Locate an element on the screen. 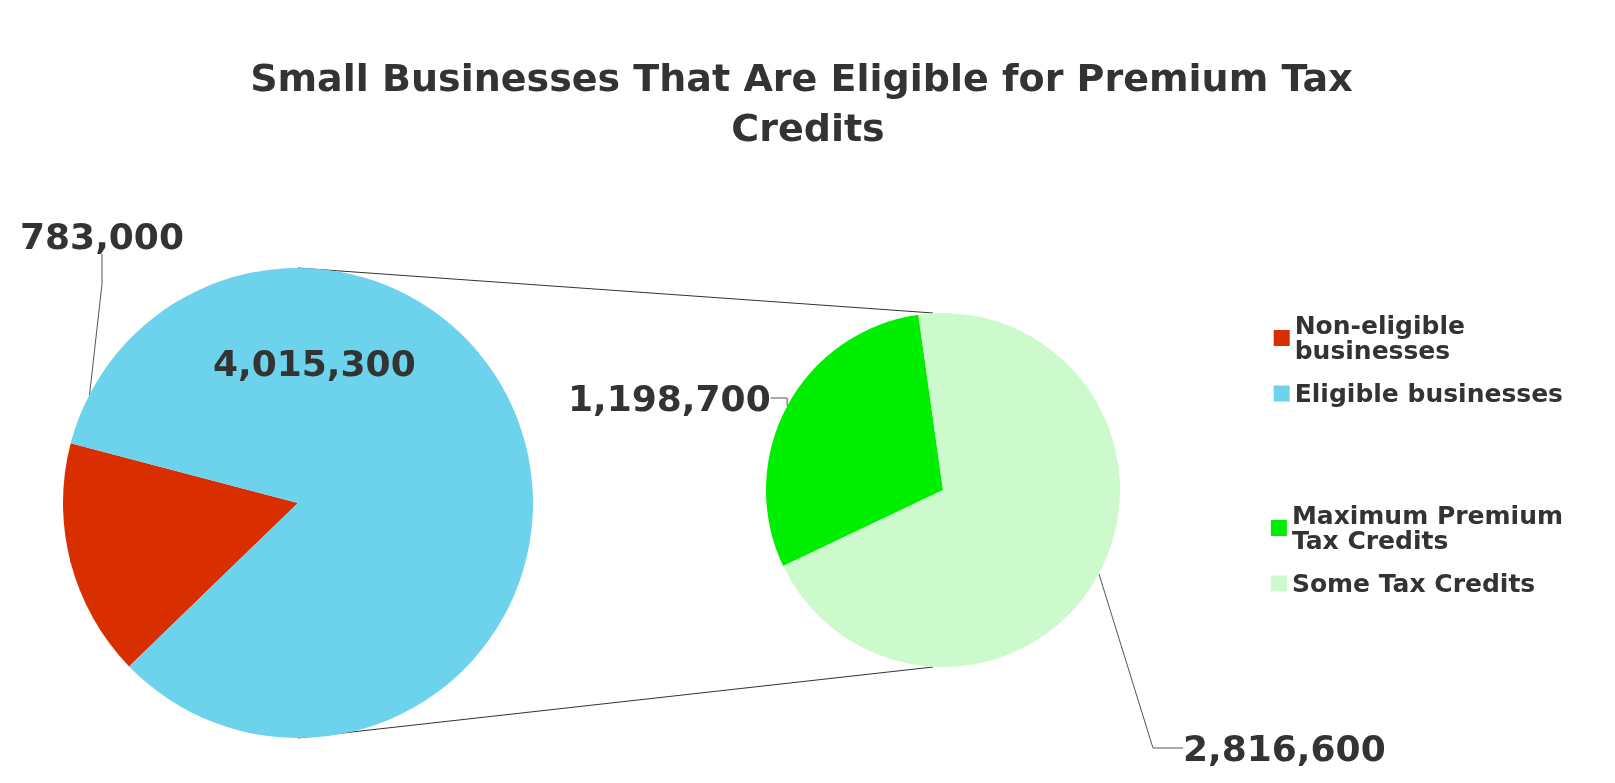  legend-label: Non-eligible businesses is located at coordinates (1379, 338).